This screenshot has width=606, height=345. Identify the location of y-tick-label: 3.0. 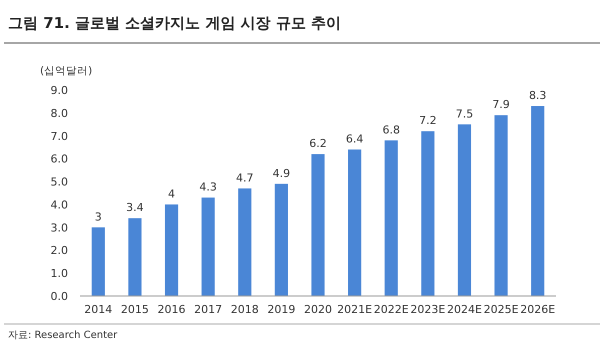
(59, 227).